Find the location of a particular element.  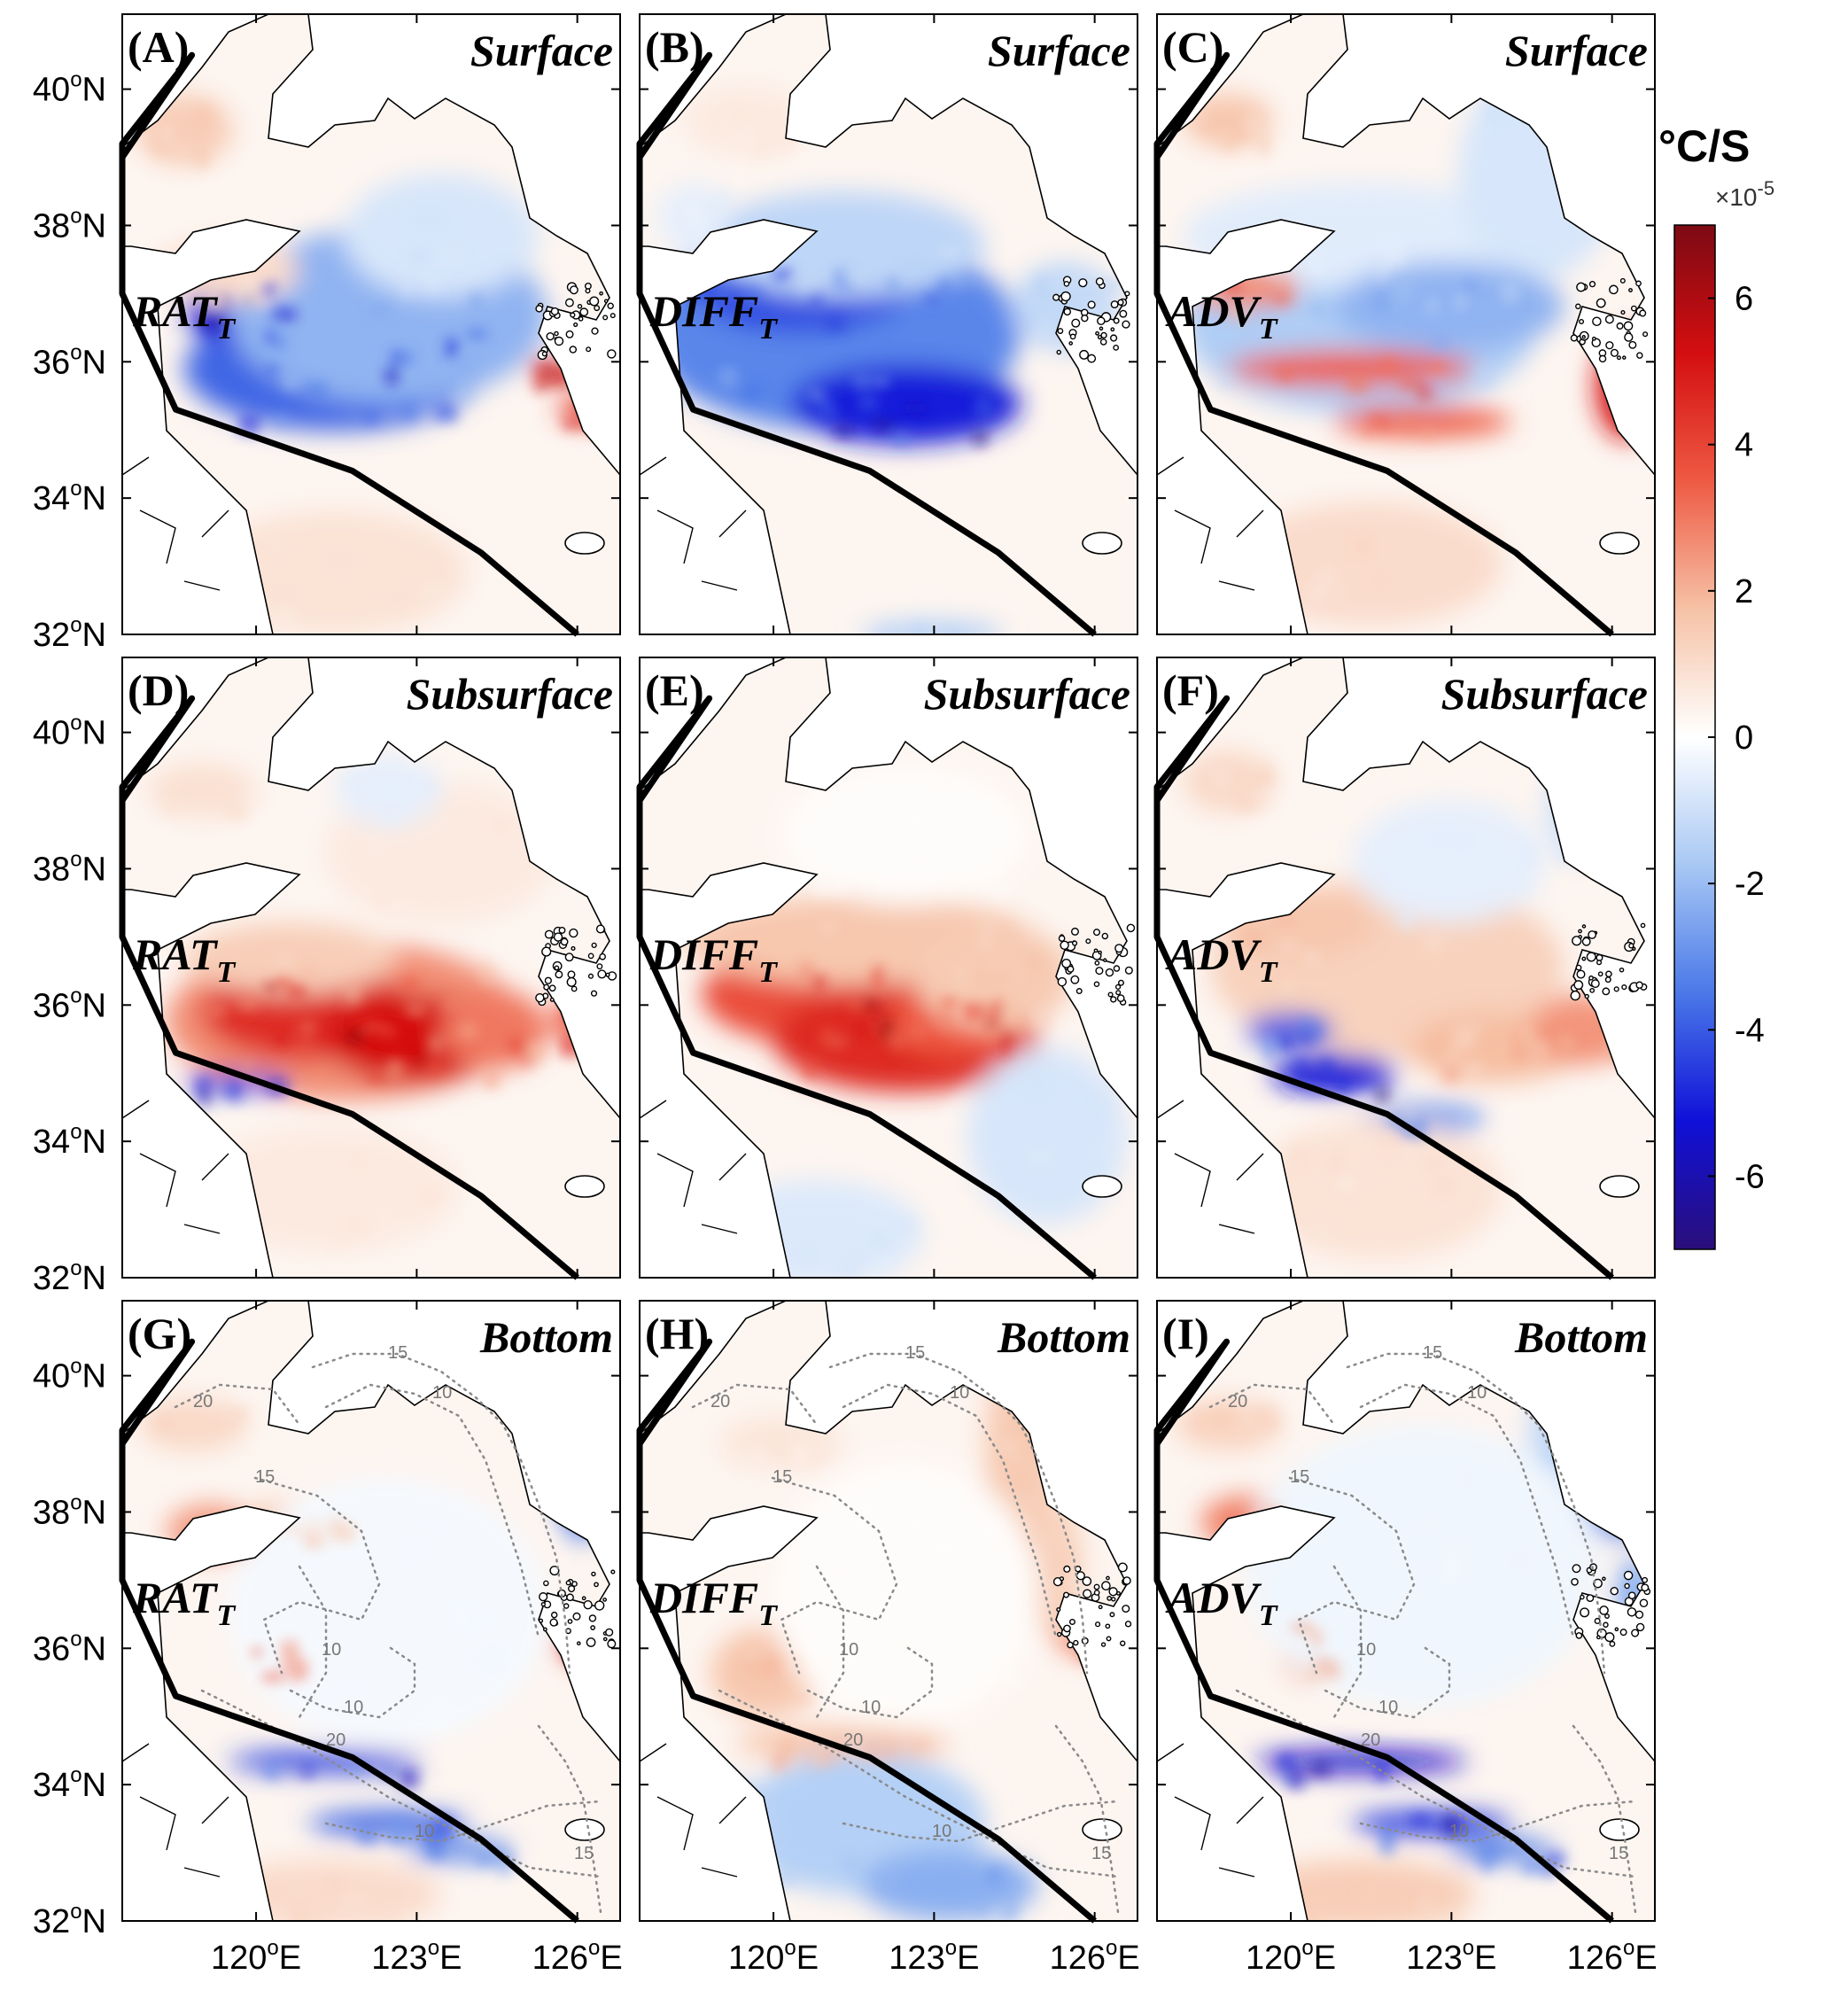

colorbar-tick-label: 0 is located at coordinates (1744, 738).